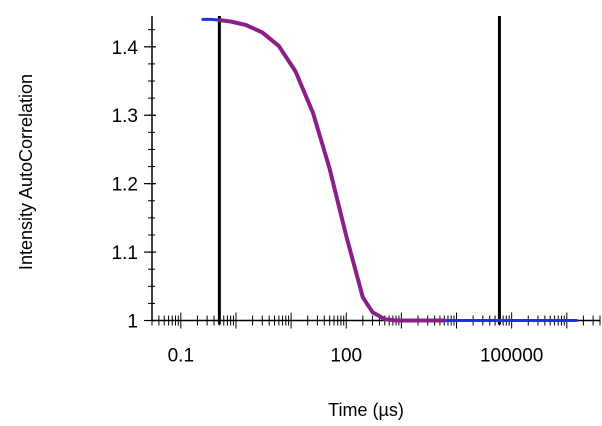  Describe the element at coordinates (125, 116) in the screenshot. I see `y-tick-label: 1.3` at that location.